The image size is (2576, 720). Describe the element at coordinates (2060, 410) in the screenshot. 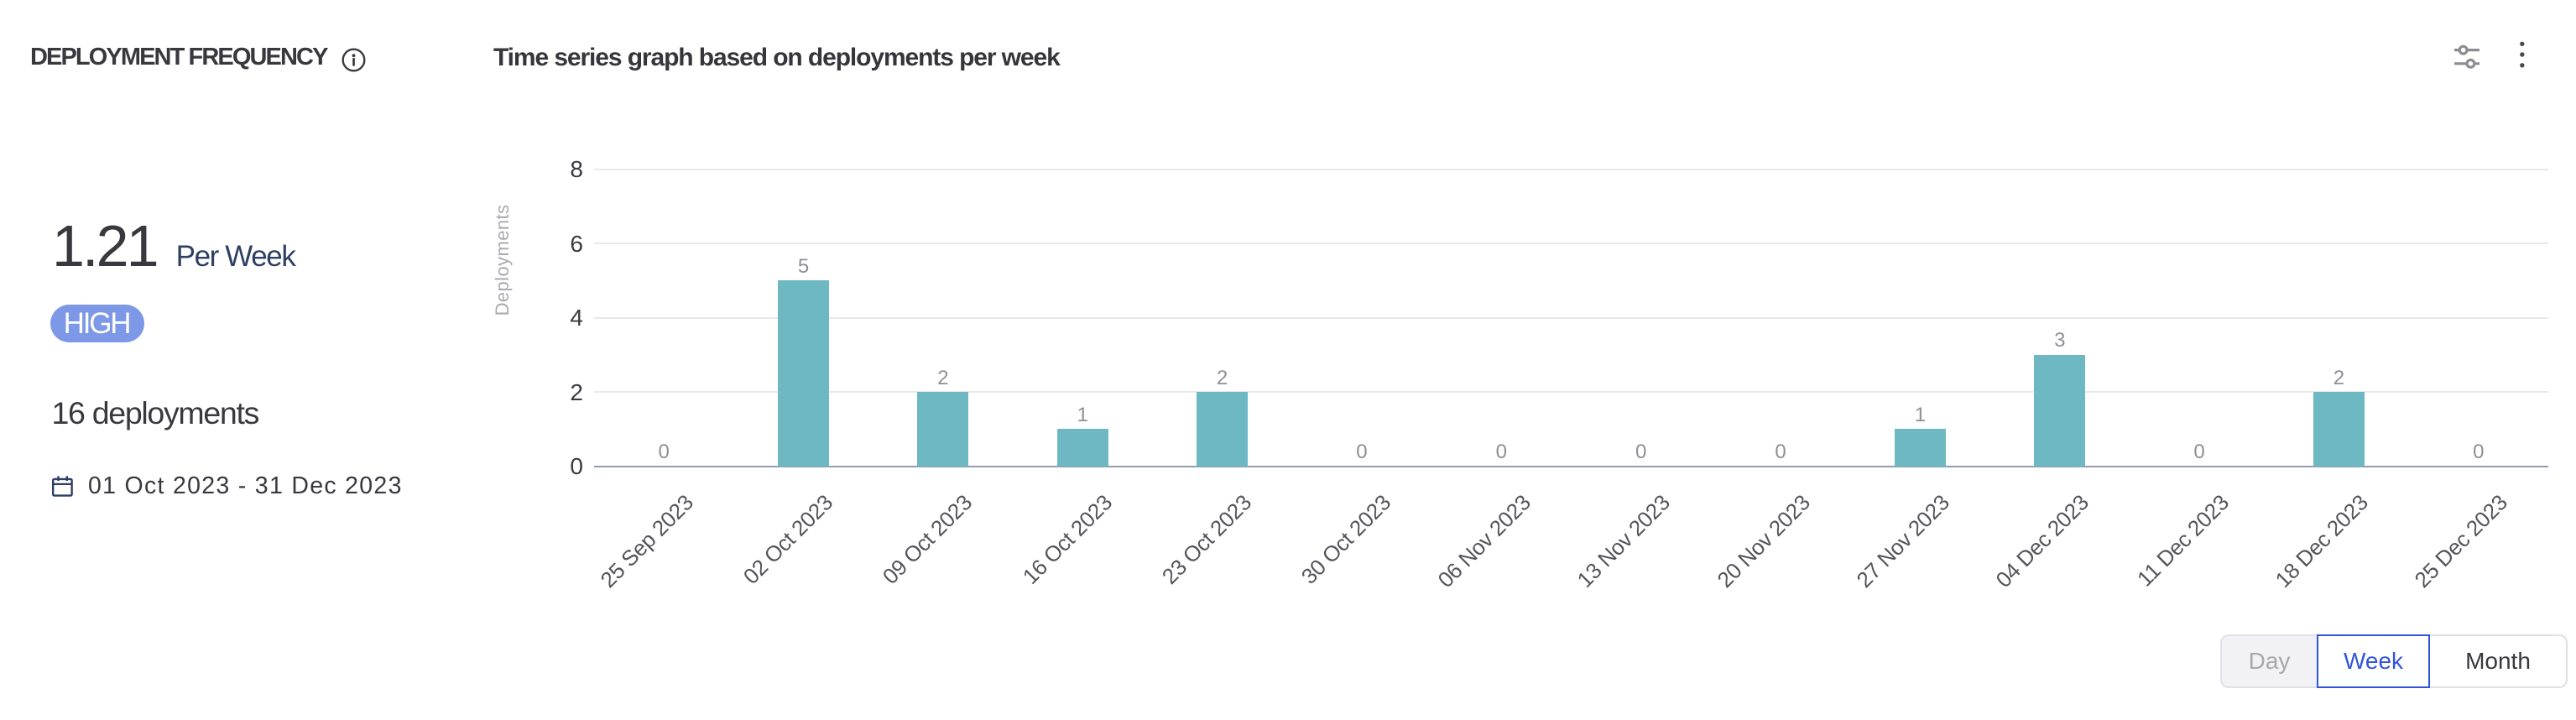

I see `bar-04-dec-2023` at that location.